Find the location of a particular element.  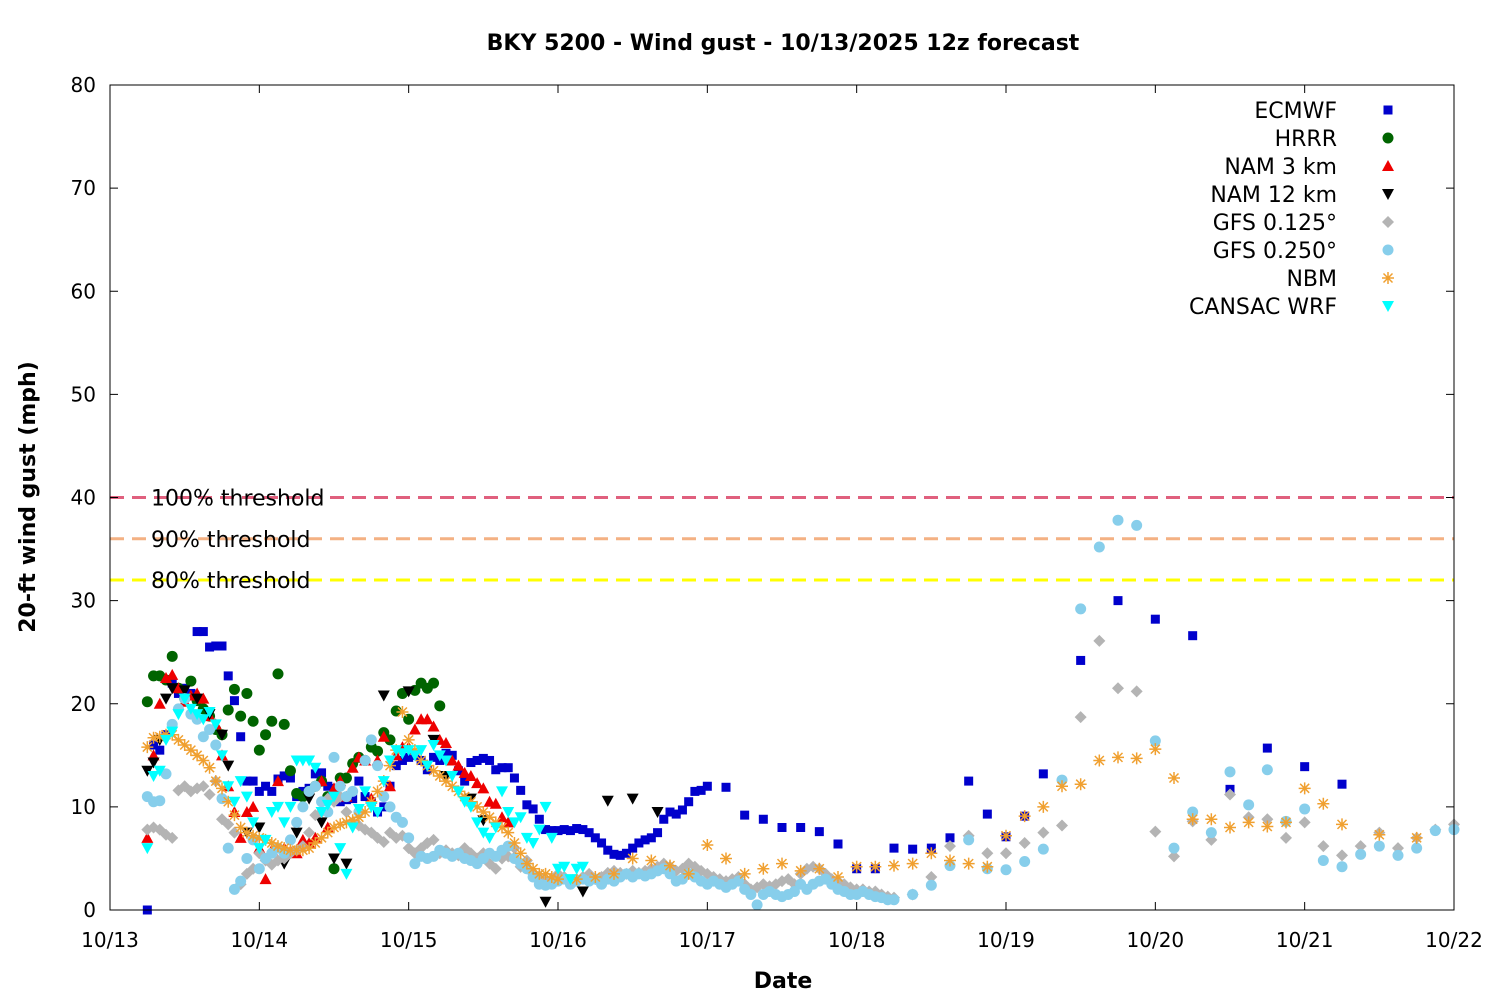

y-tick-label: 20 is located at coordinates (83, 704).